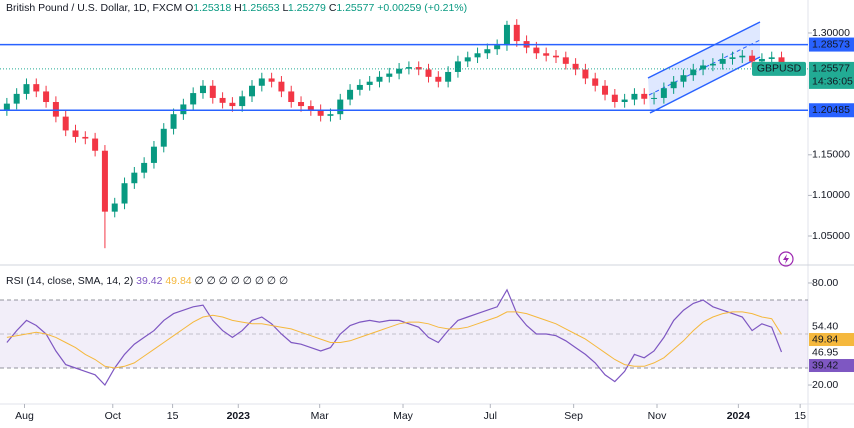 The height and width of the screenshot is (428, 854). What do you see at coordinates (825, 283) in the screenshot?
I see `y-tick-label: 80.00` at bounding box center [825, 283].